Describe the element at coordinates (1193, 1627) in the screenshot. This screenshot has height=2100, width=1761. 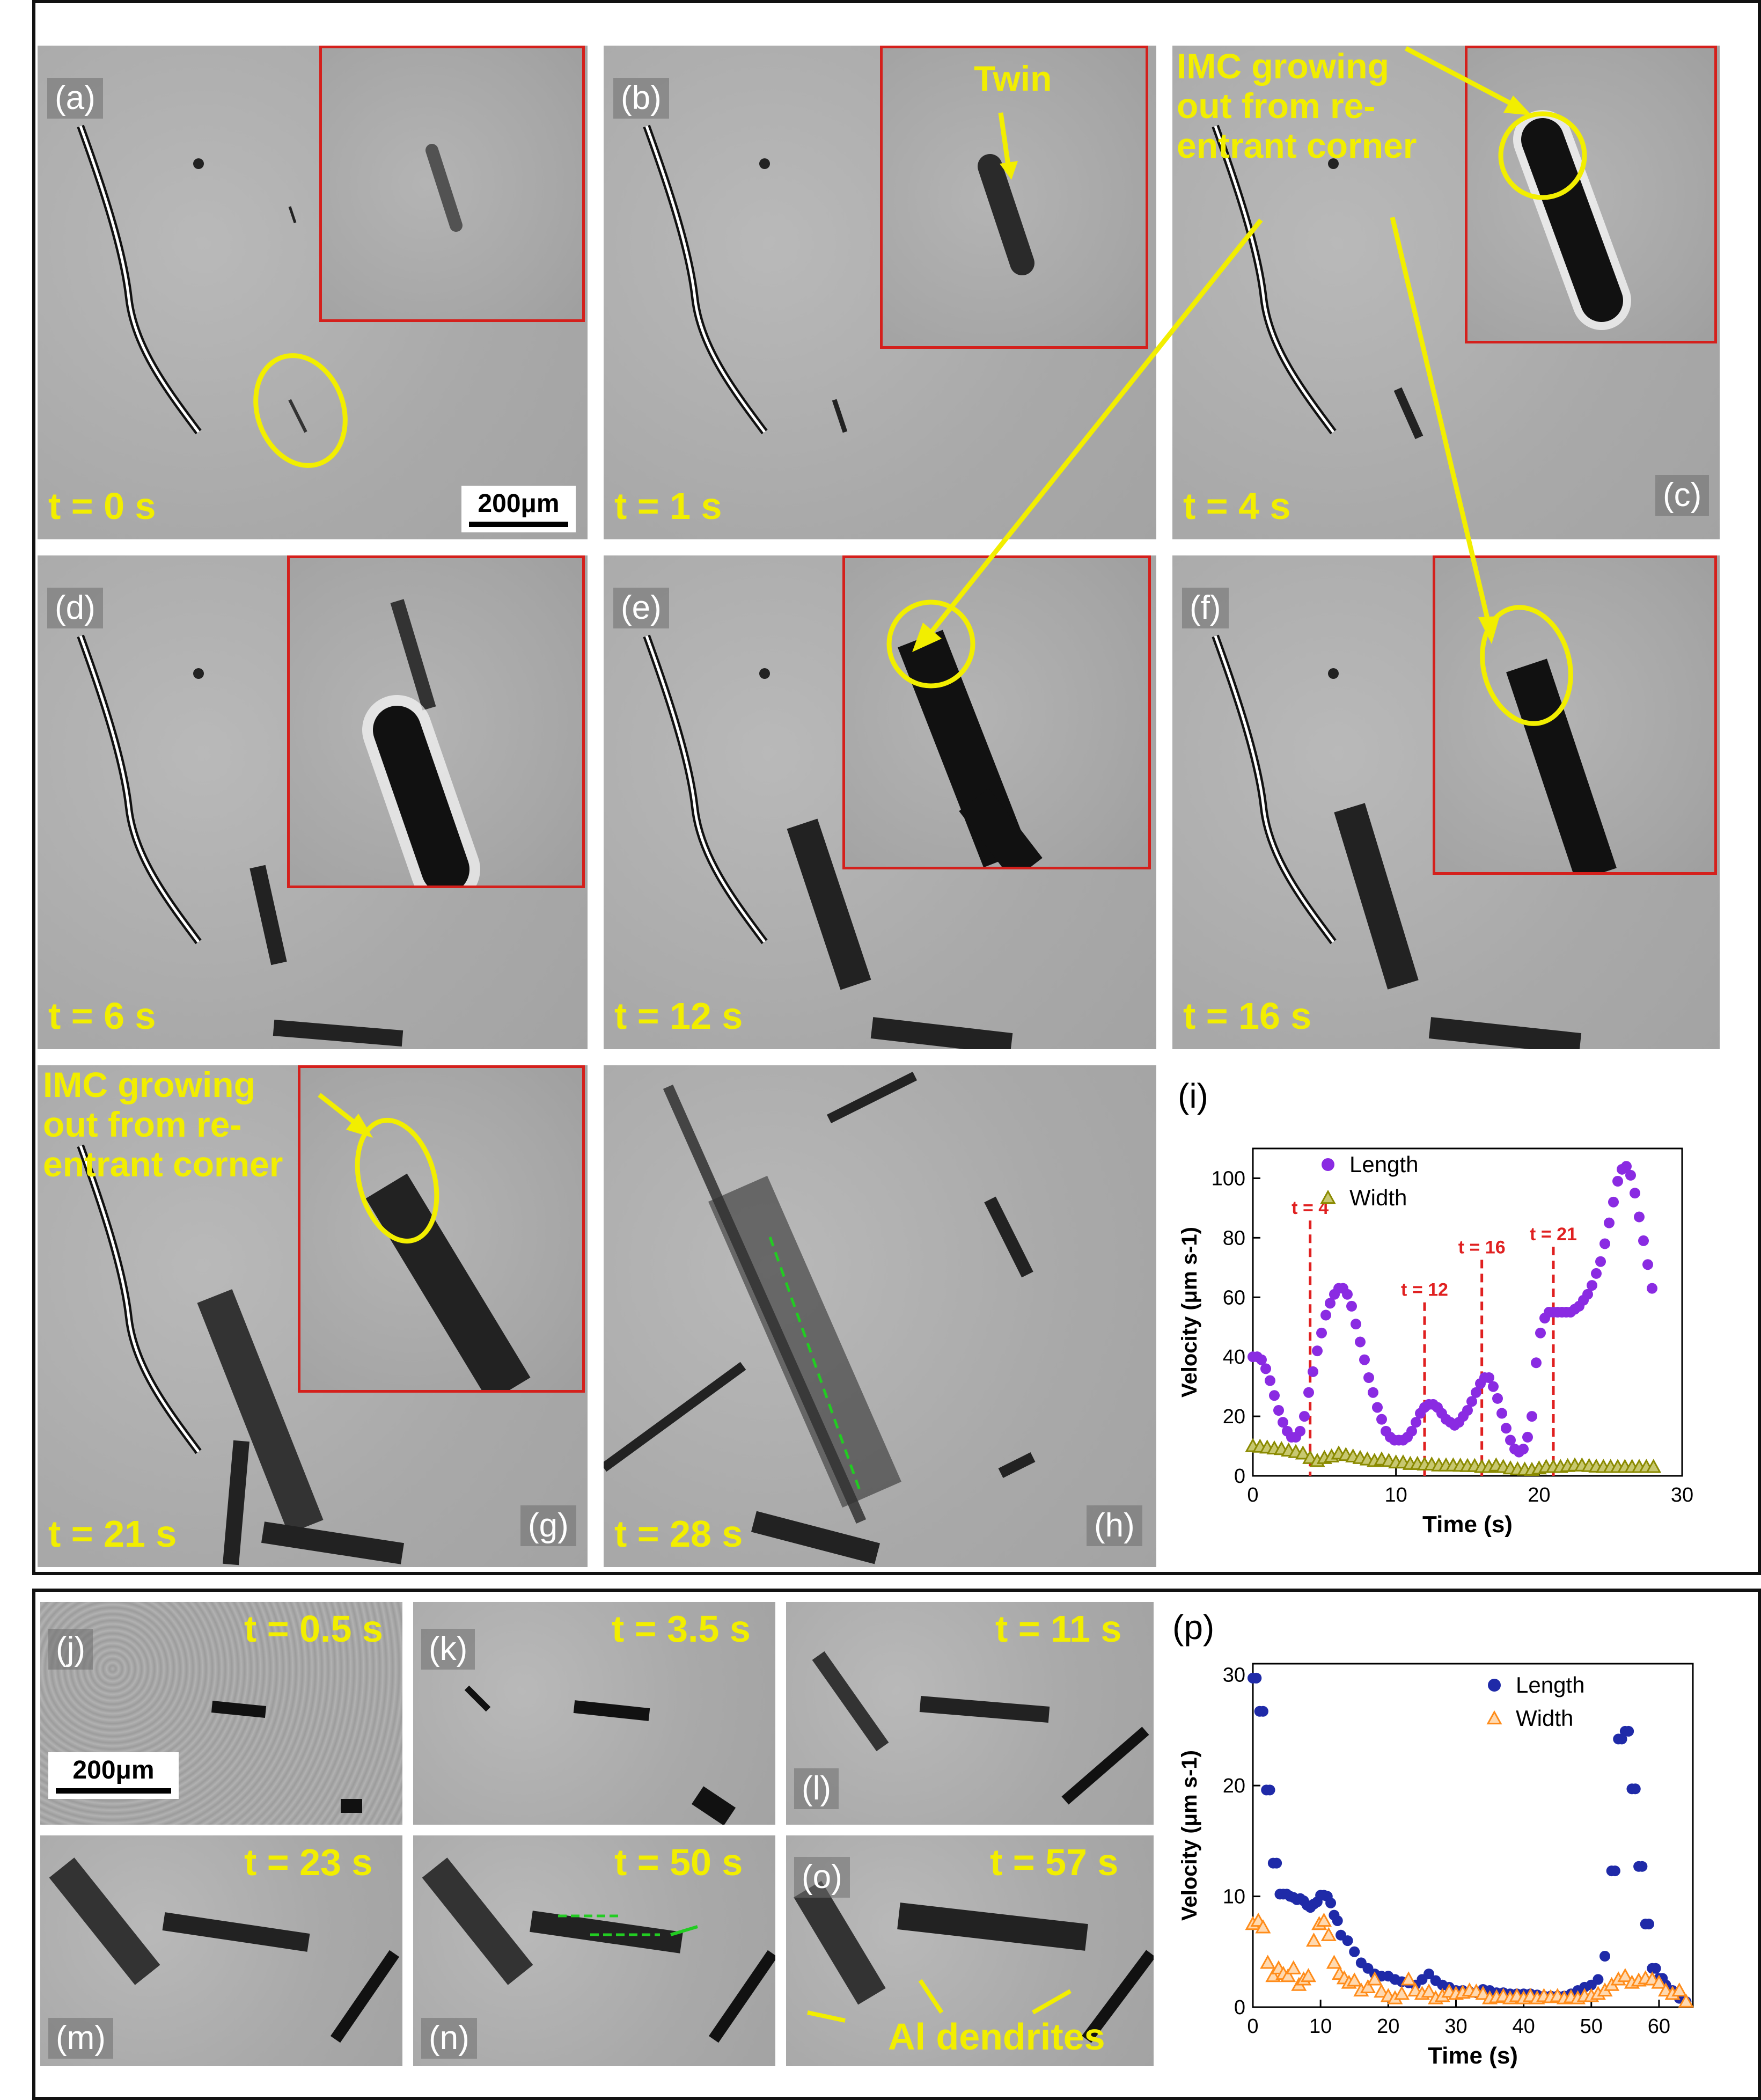
I see `chart-p-label: (p)` at that location.